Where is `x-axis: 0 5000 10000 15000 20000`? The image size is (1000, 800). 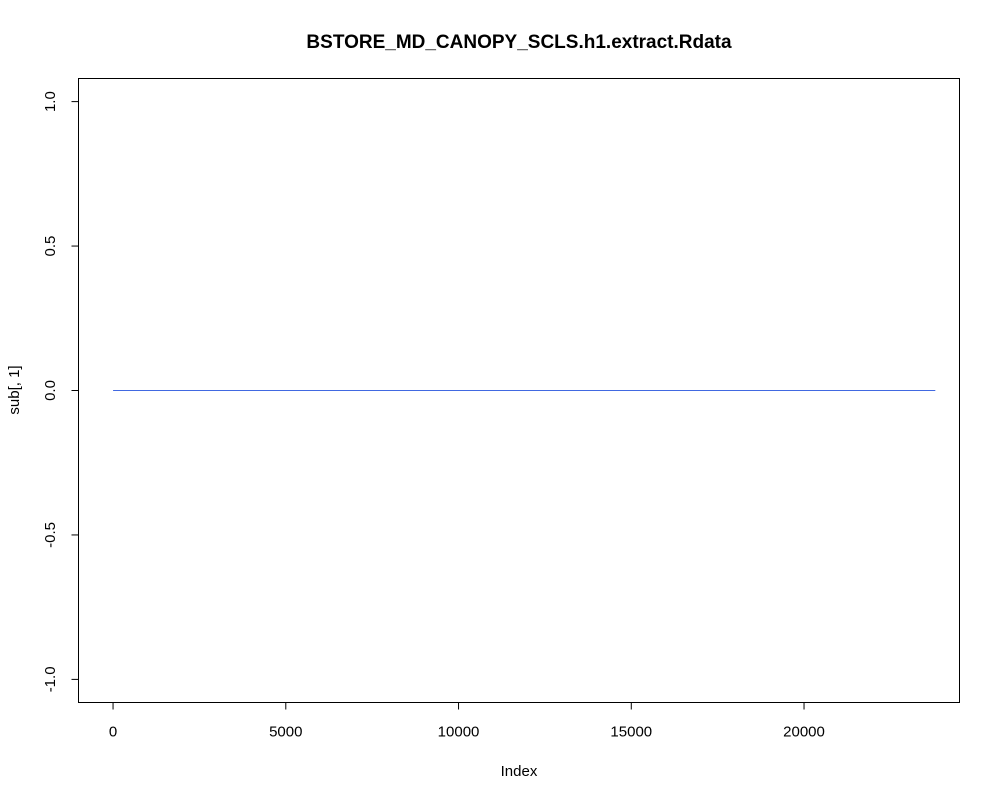 x-axis: 0 5000 10000 15000 20000 is located at coordinates (467, 721).